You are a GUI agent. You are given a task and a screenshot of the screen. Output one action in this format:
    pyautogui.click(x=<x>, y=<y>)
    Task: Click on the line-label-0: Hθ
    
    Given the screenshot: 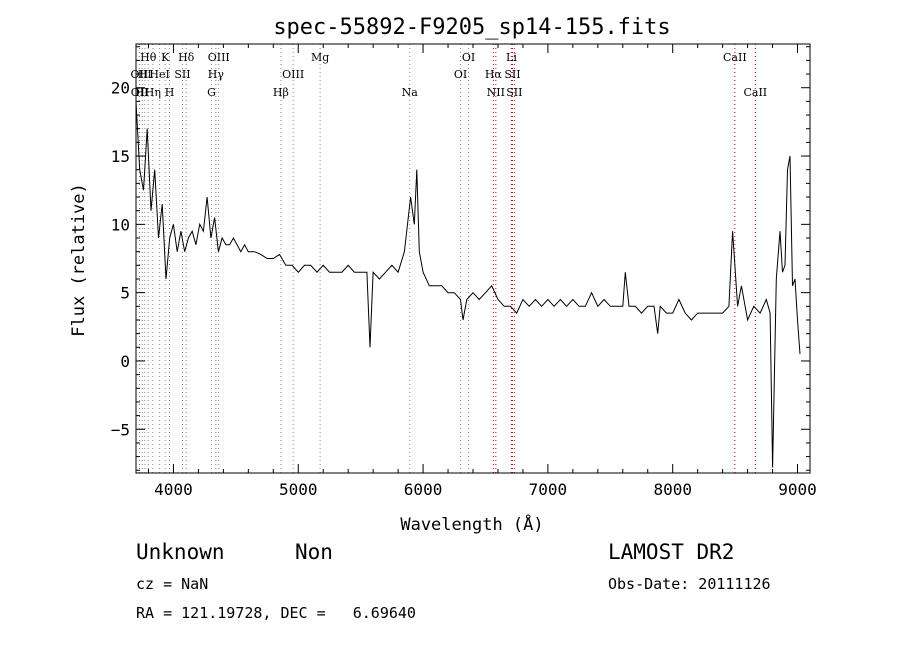 What is the action you would take?
    pyautogui.click(x=148, y=57)
    